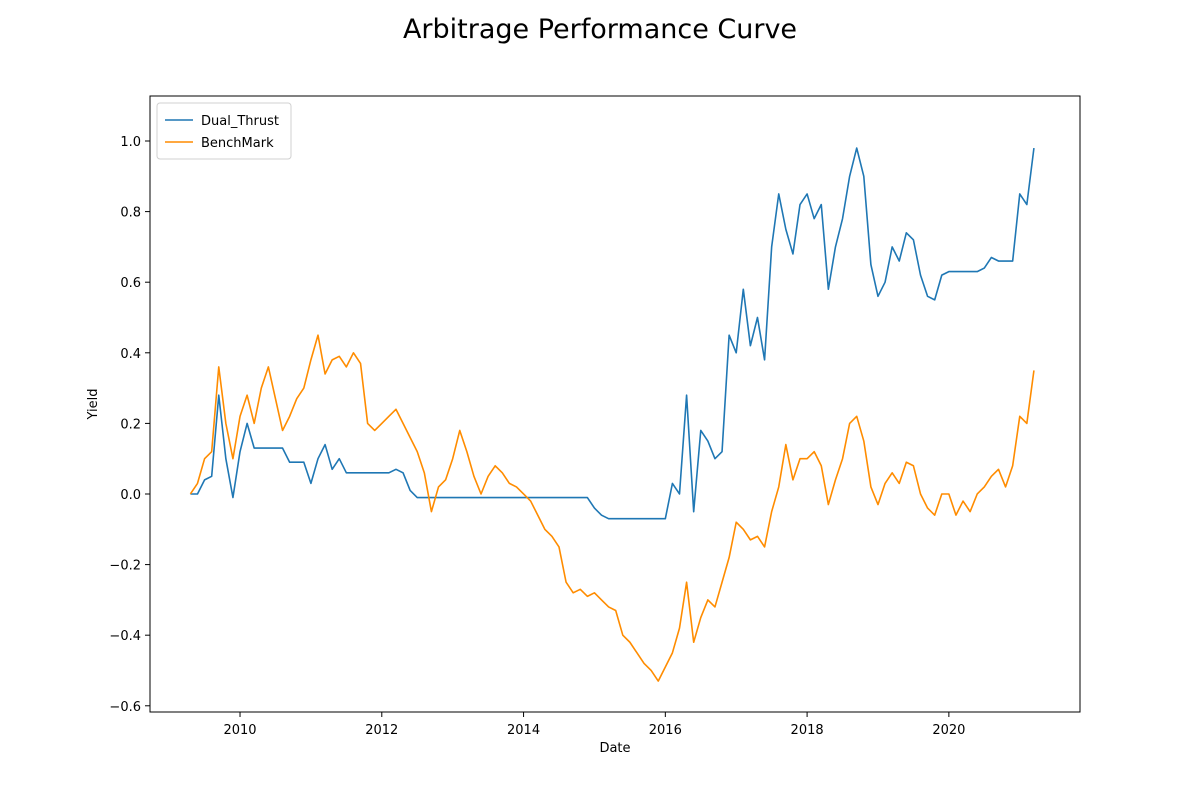 The image size is (1200, 800). Describe the element at coordinates (125, 636) in the screenshot. I see `y-tick-label: −0.4` at that location.